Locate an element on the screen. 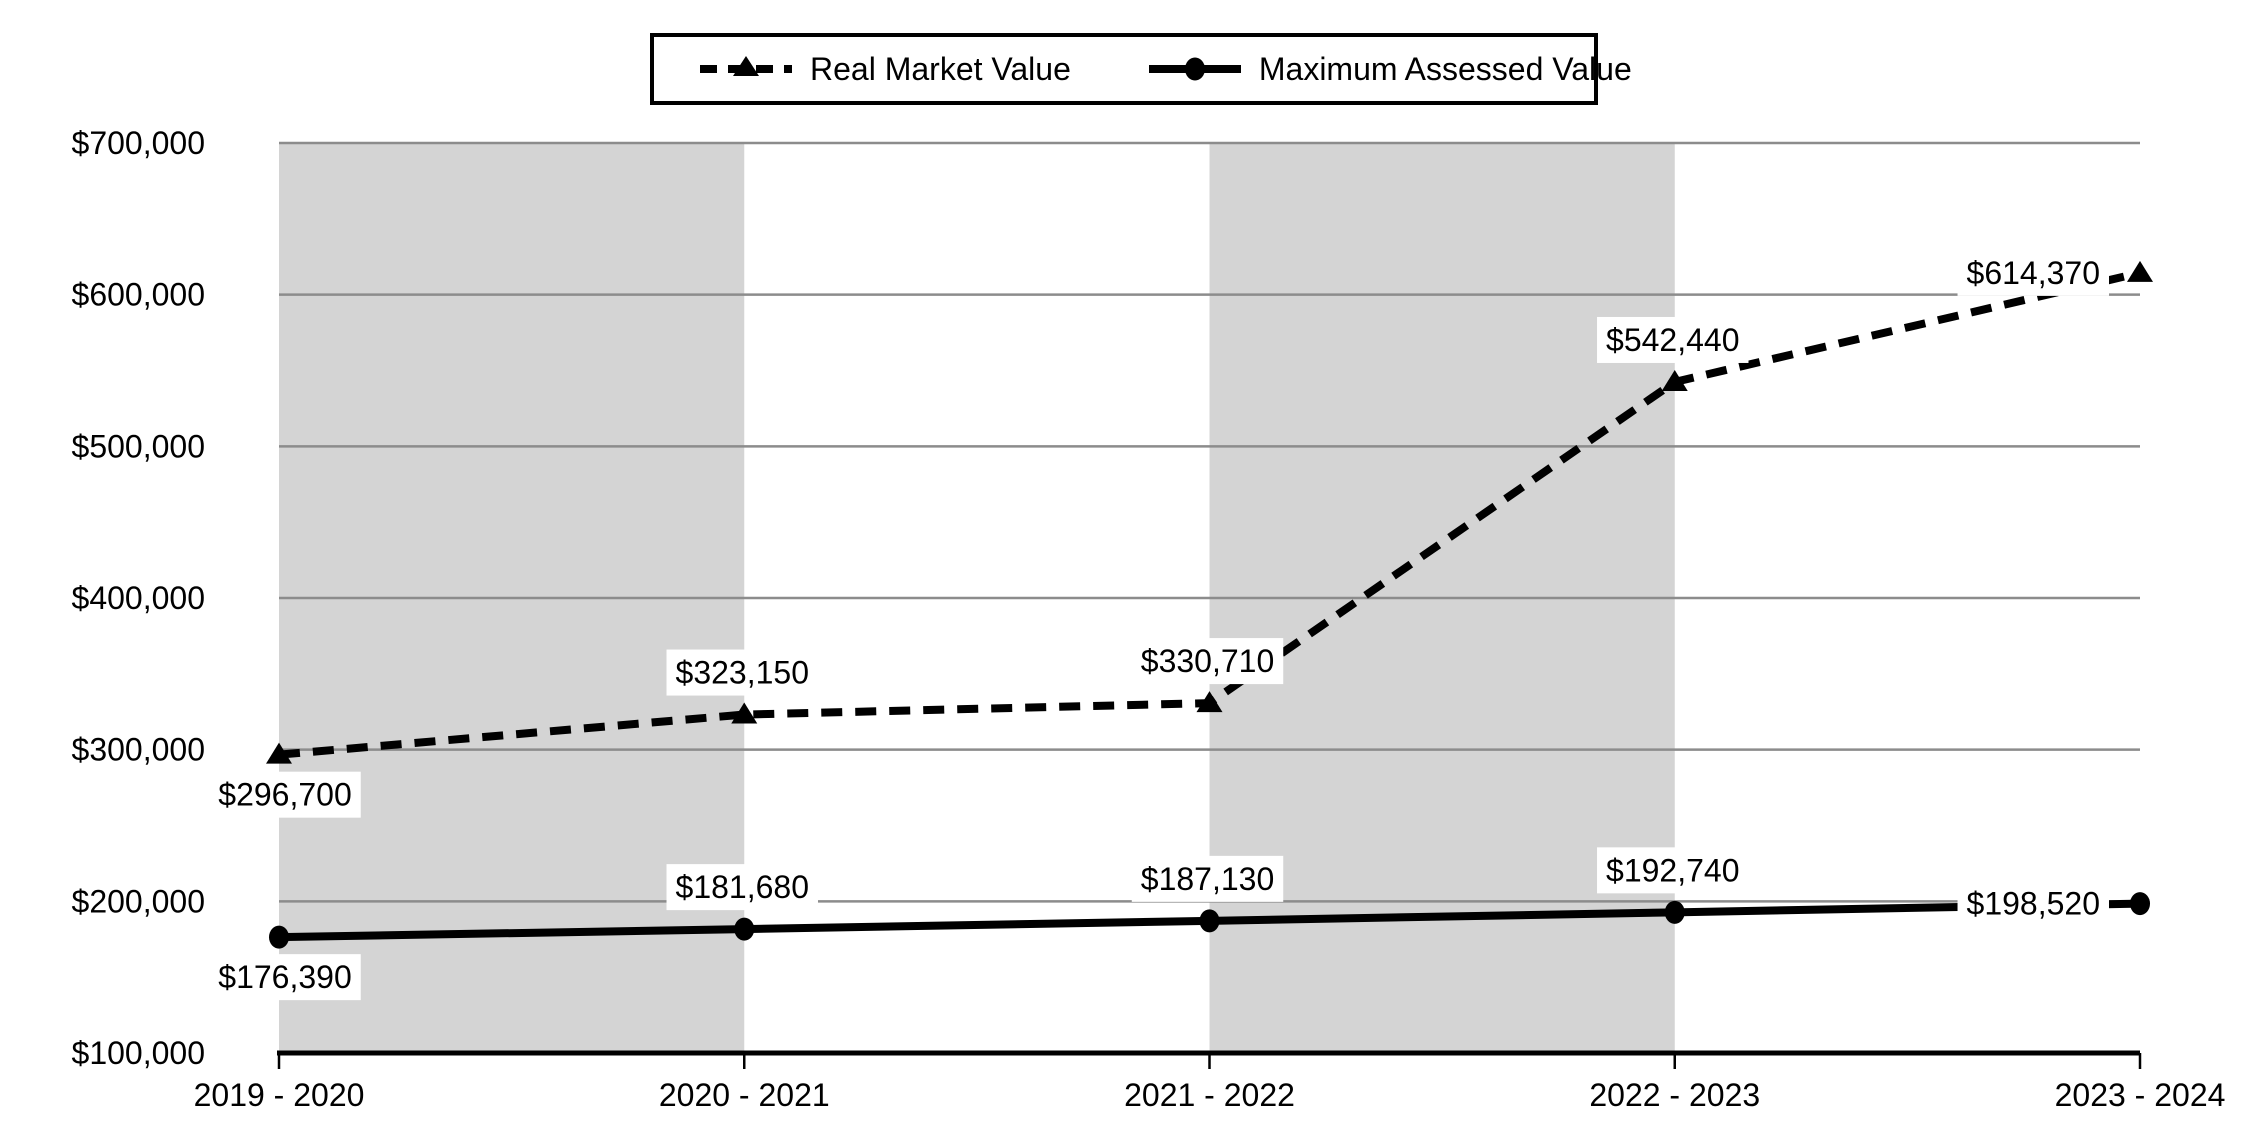 The image size is (2250, 1140). data-point-label: $330,710 is located at coordinates (1207, 661).